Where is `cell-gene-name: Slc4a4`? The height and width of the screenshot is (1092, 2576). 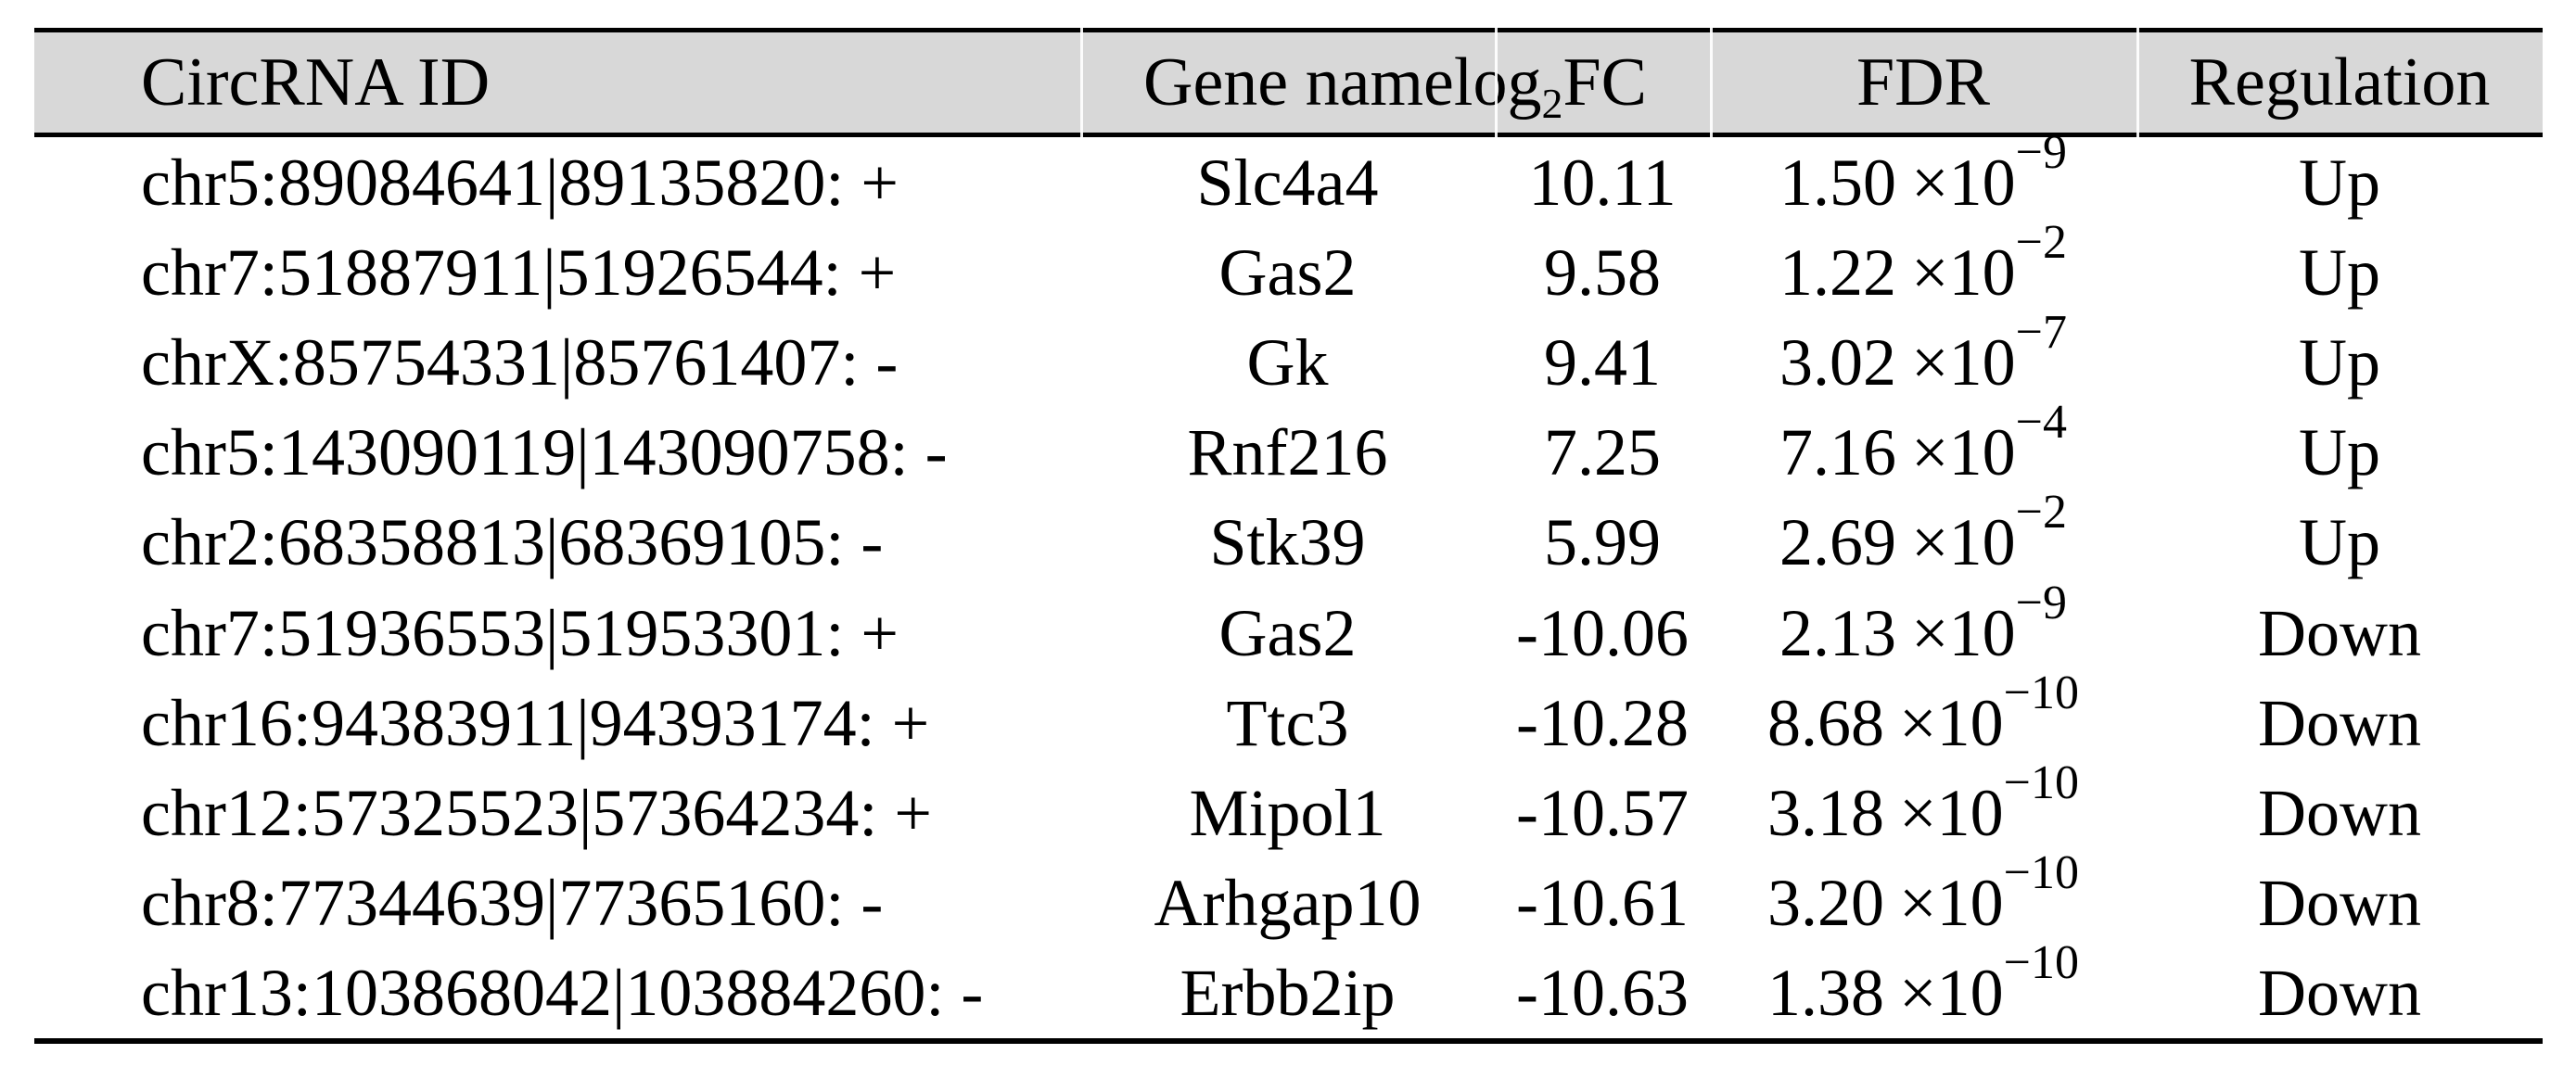 cell-gene-name: Slc4a4 is located at coordinates (1287, 182).